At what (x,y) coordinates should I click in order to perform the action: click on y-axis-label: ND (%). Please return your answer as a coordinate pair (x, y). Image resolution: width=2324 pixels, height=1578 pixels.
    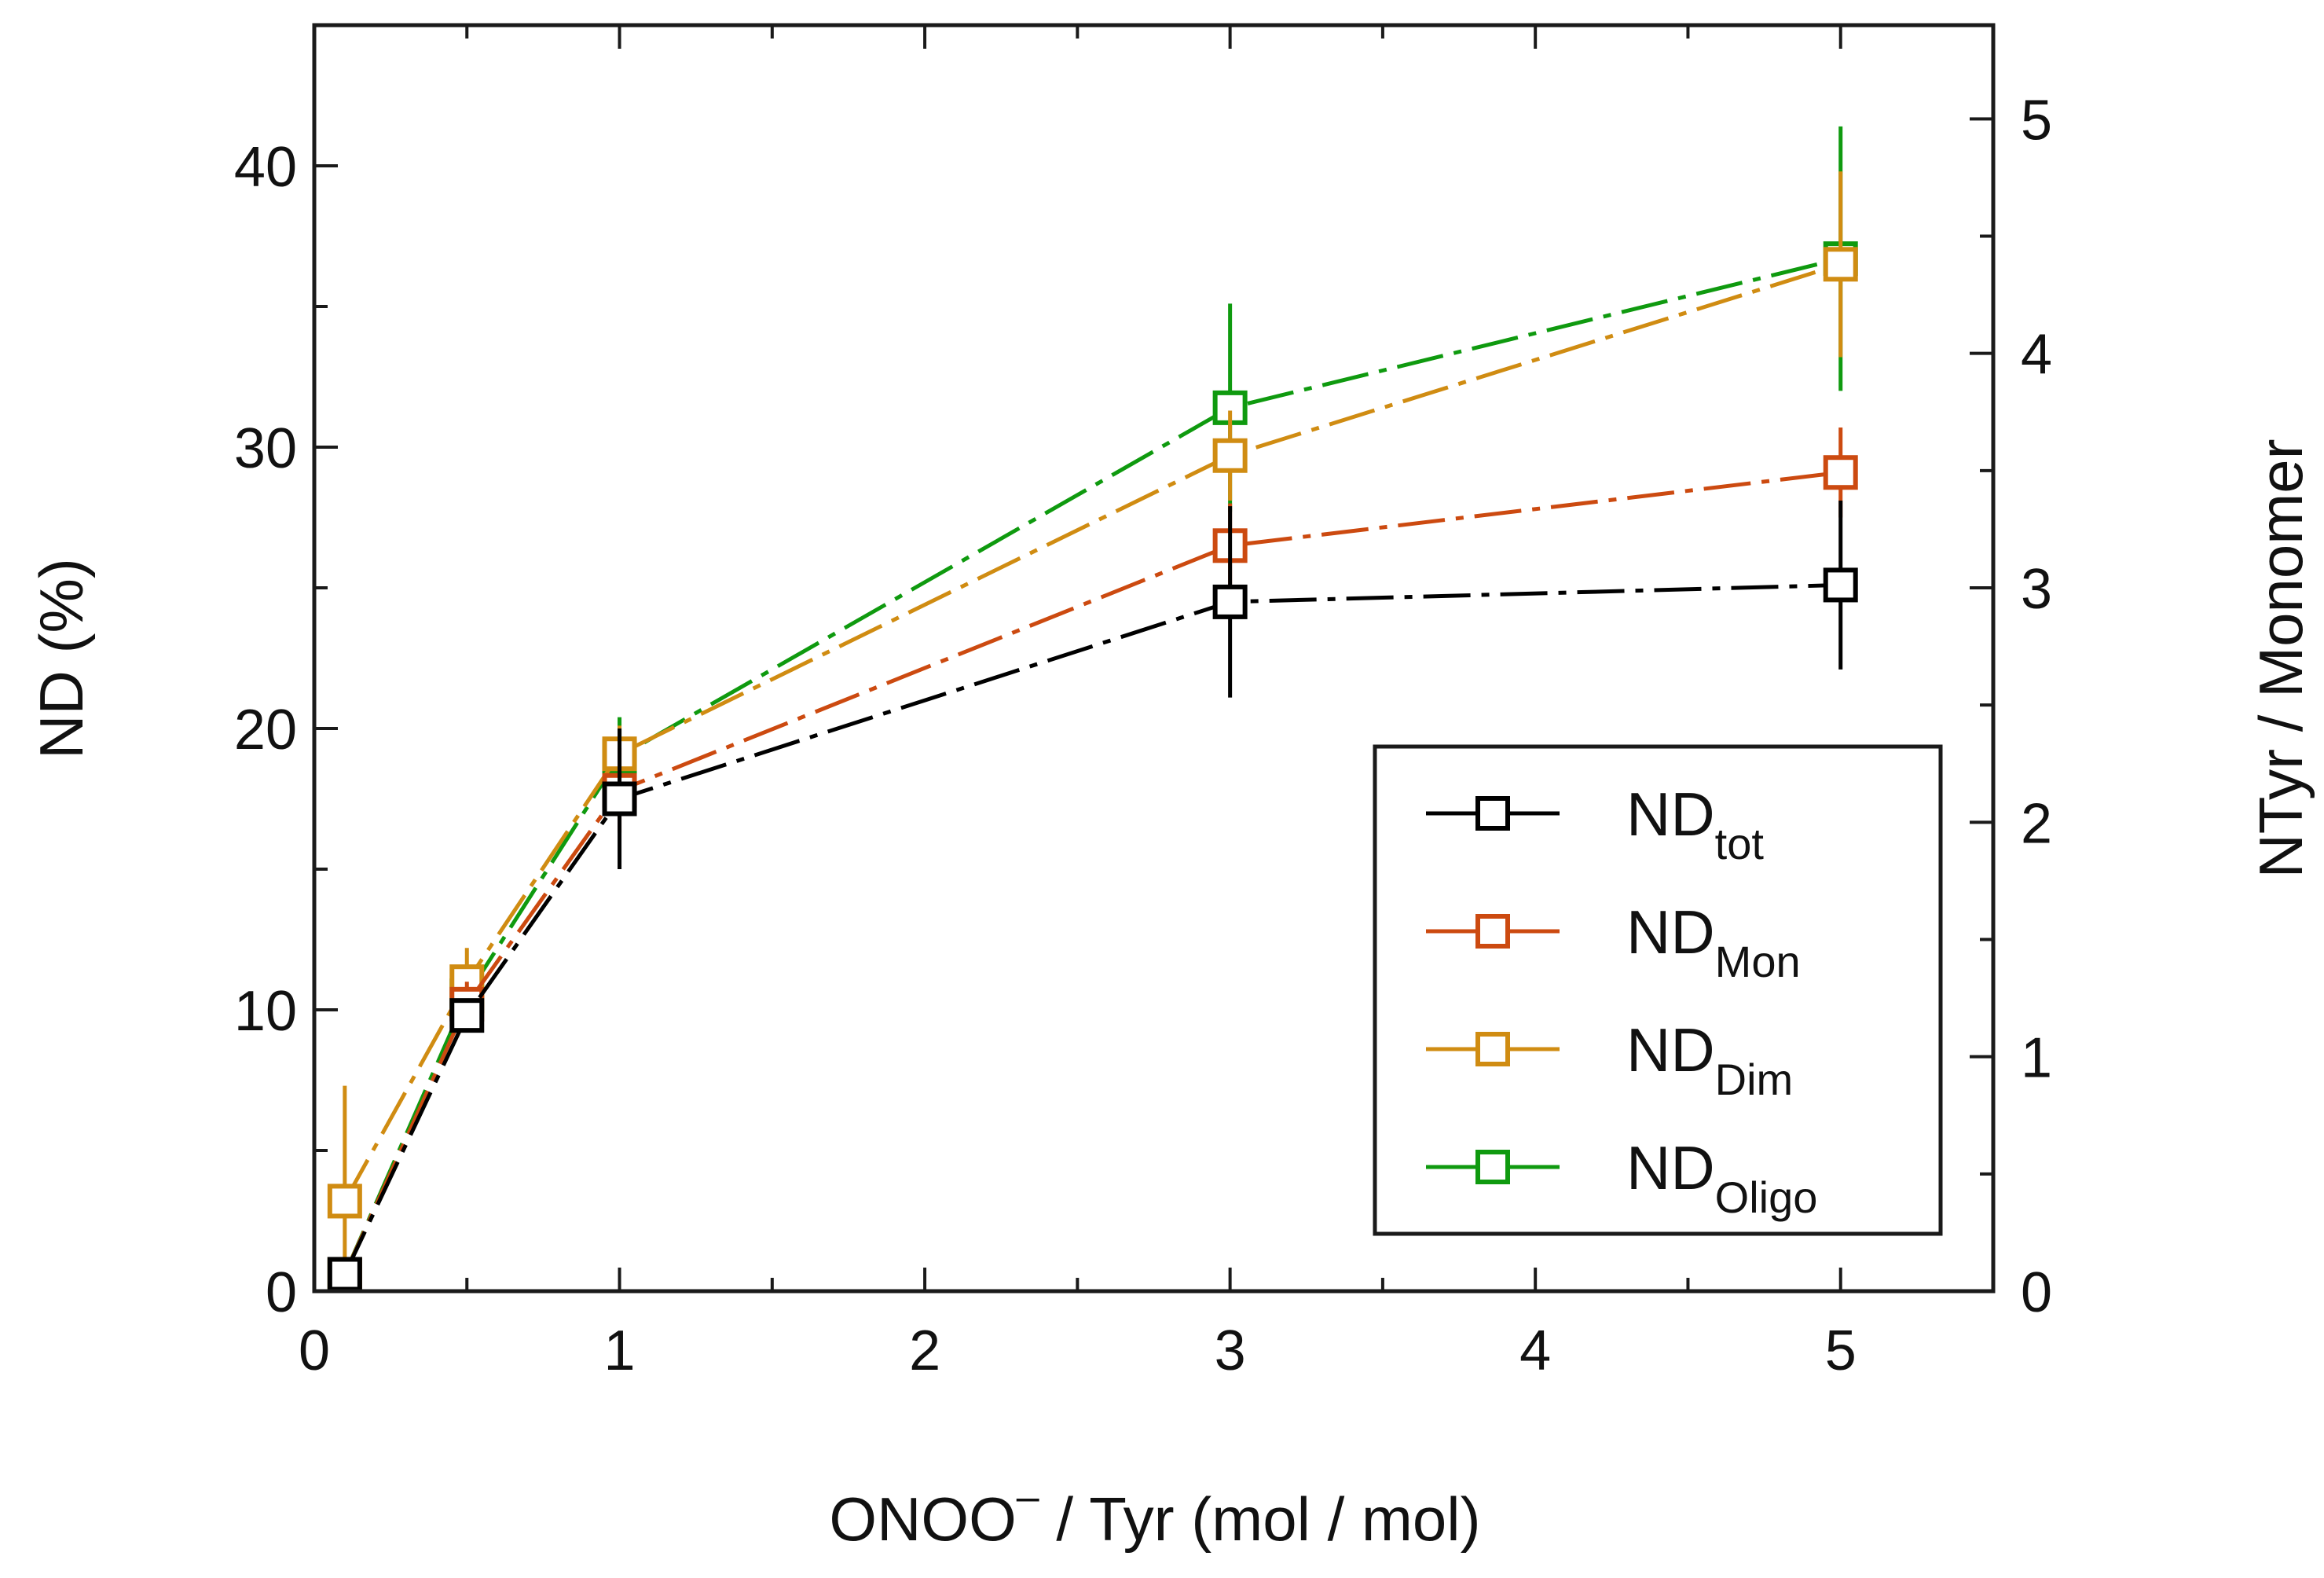
    Looking at the image, I should click on (61, 658).